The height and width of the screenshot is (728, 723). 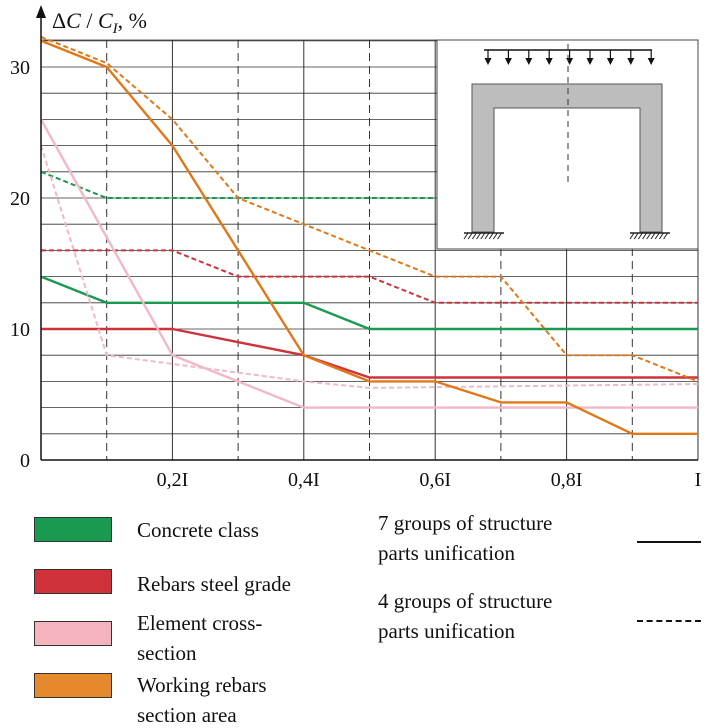 What do you see at coordinates (198, 530) in the screenshot?
I see `legend-label: Concrete class` at bounding box center [198, 530].